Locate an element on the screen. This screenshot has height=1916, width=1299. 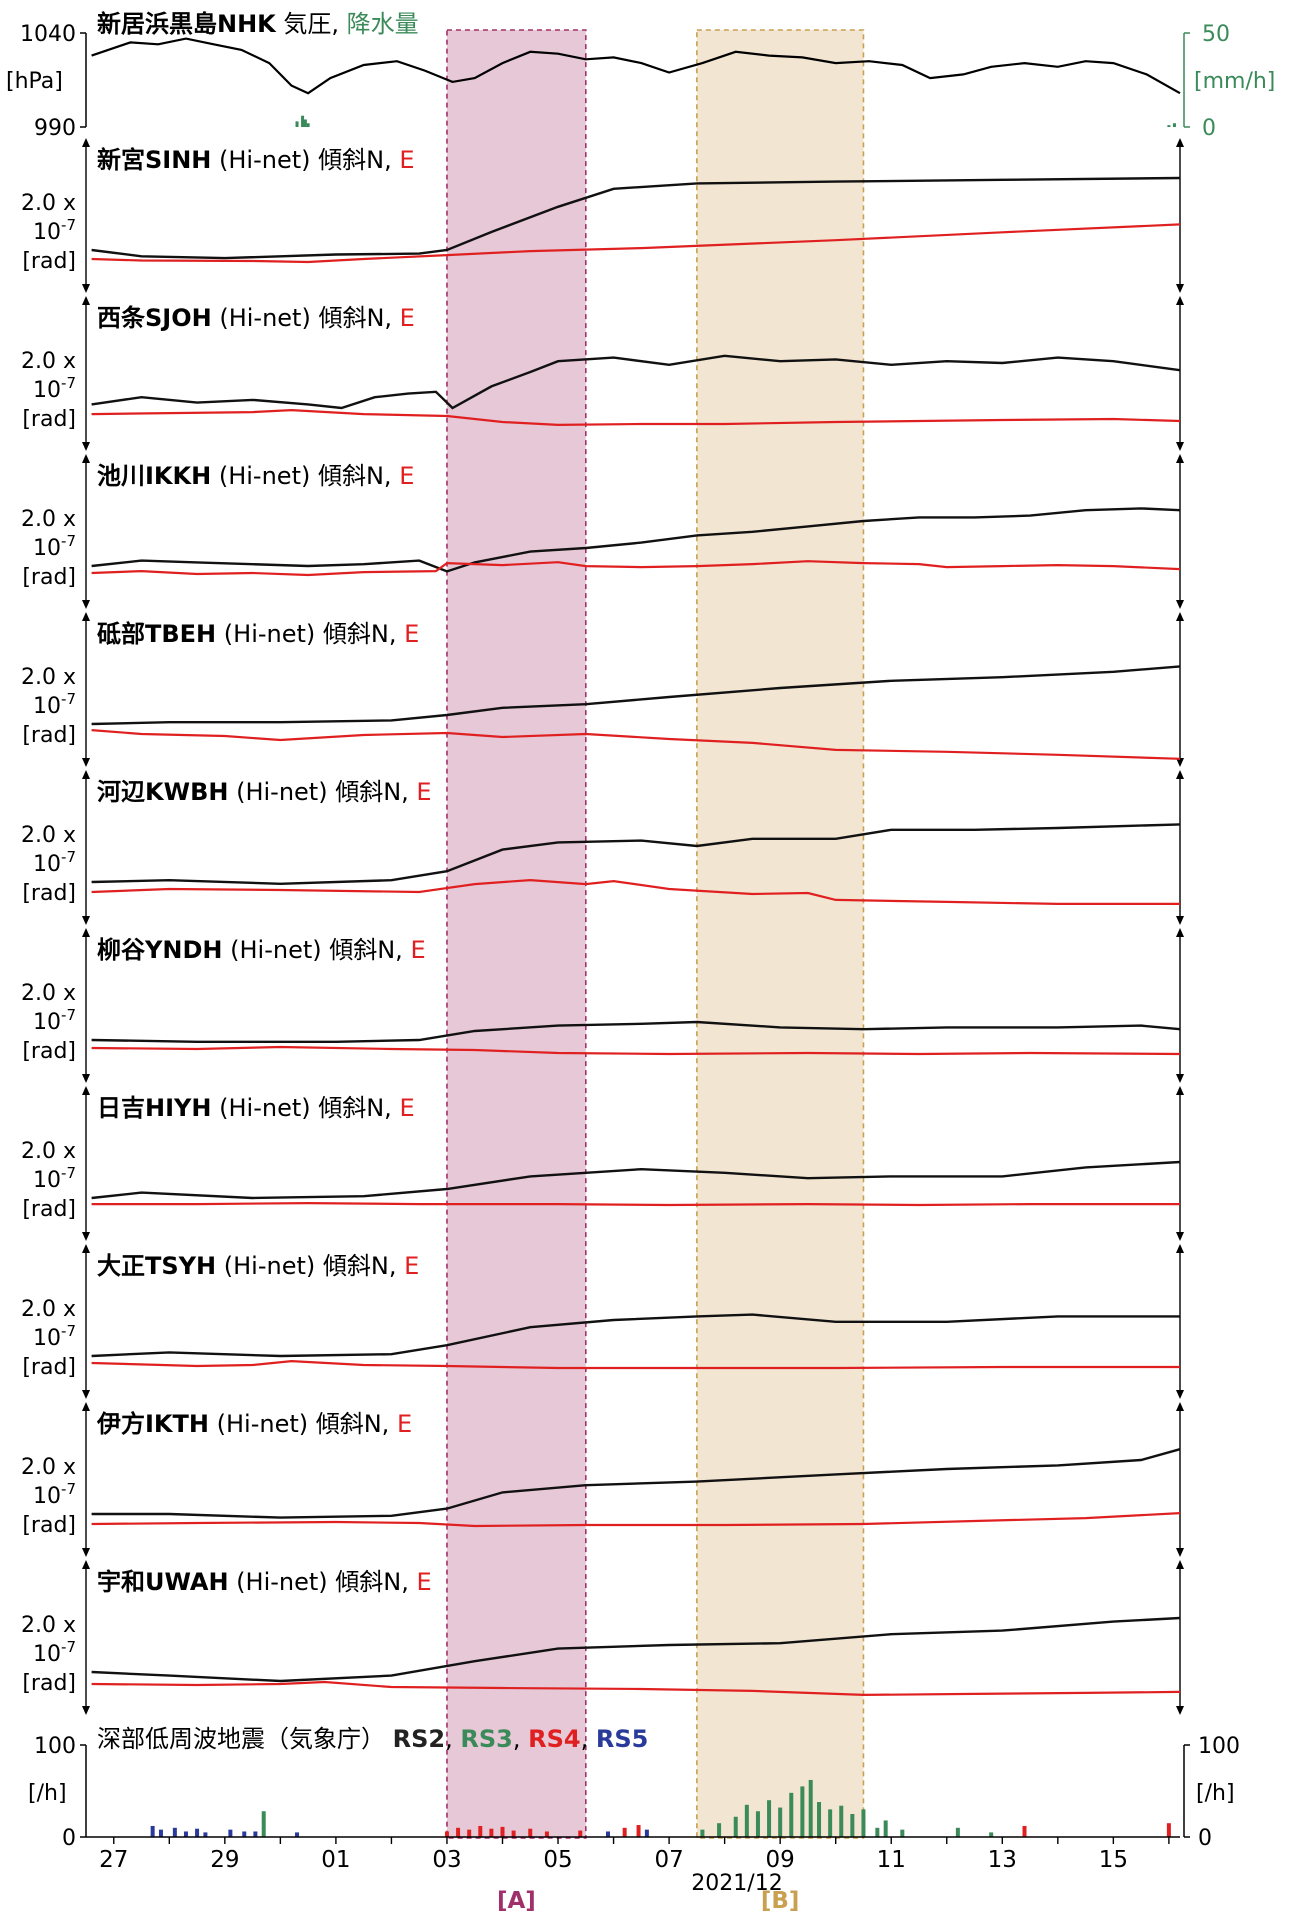
tilt-panel-title-6: 日吉HIYH (Hi-net) 傾斜N, E is located at coordinates (256, 1108).